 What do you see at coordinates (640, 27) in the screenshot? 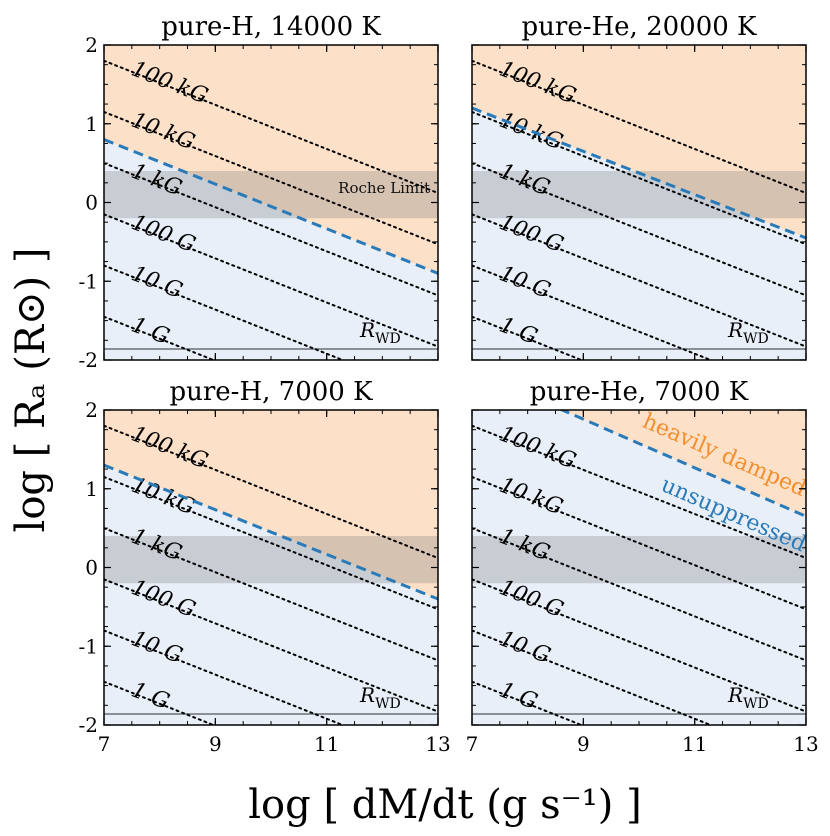
I see `panel-title: pure-He, 20000 K` at bounding box center [640, 27].